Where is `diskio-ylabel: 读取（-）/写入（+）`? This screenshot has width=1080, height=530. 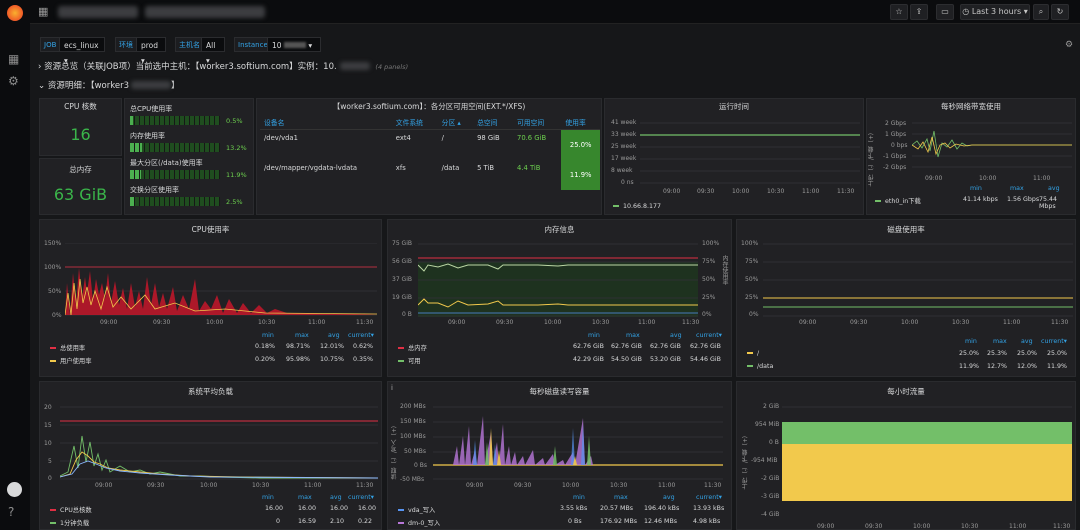 diskio-ylabel: 读取（-）/写入（+） is located at coordinates (394, 451).